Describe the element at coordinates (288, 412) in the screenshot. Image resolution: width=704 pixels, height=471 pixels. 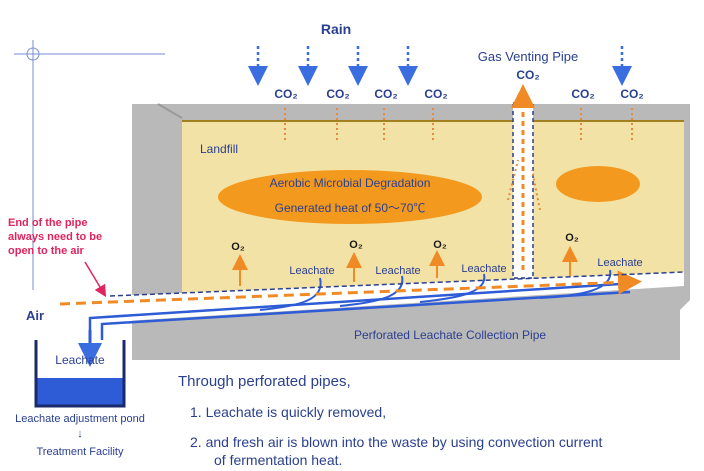
I see `explanation-point-1: 1. Leachate is quickly removed,` at that location.